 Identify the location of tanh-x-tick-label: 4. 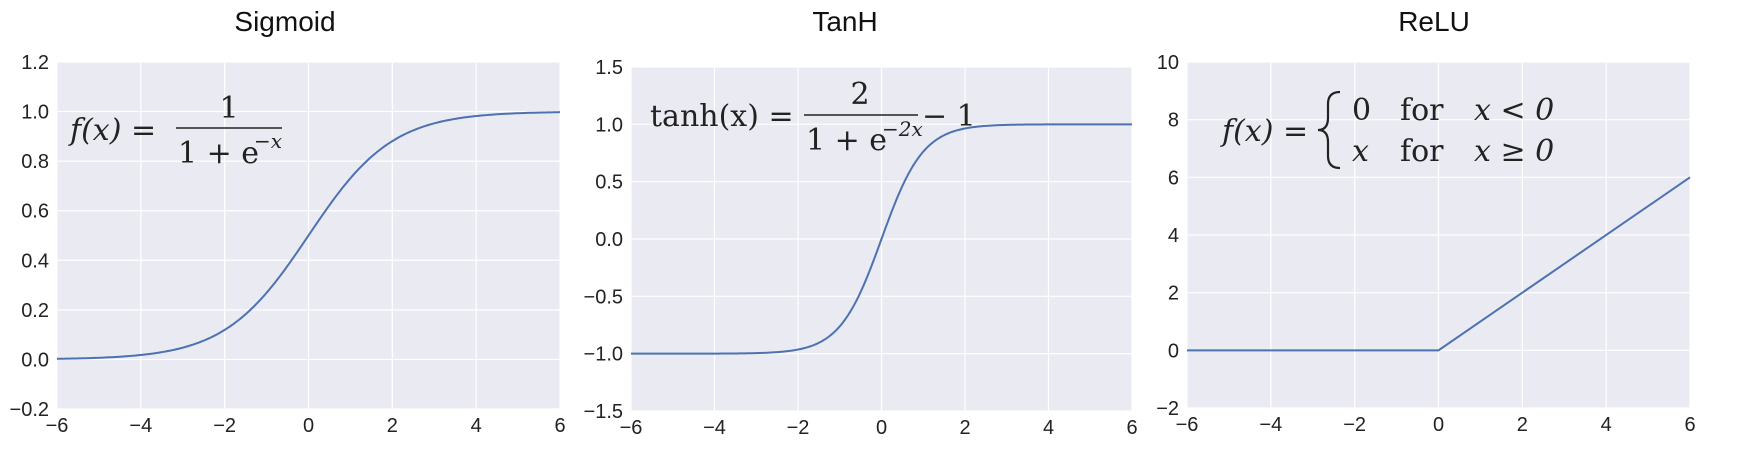
(1048, 428).